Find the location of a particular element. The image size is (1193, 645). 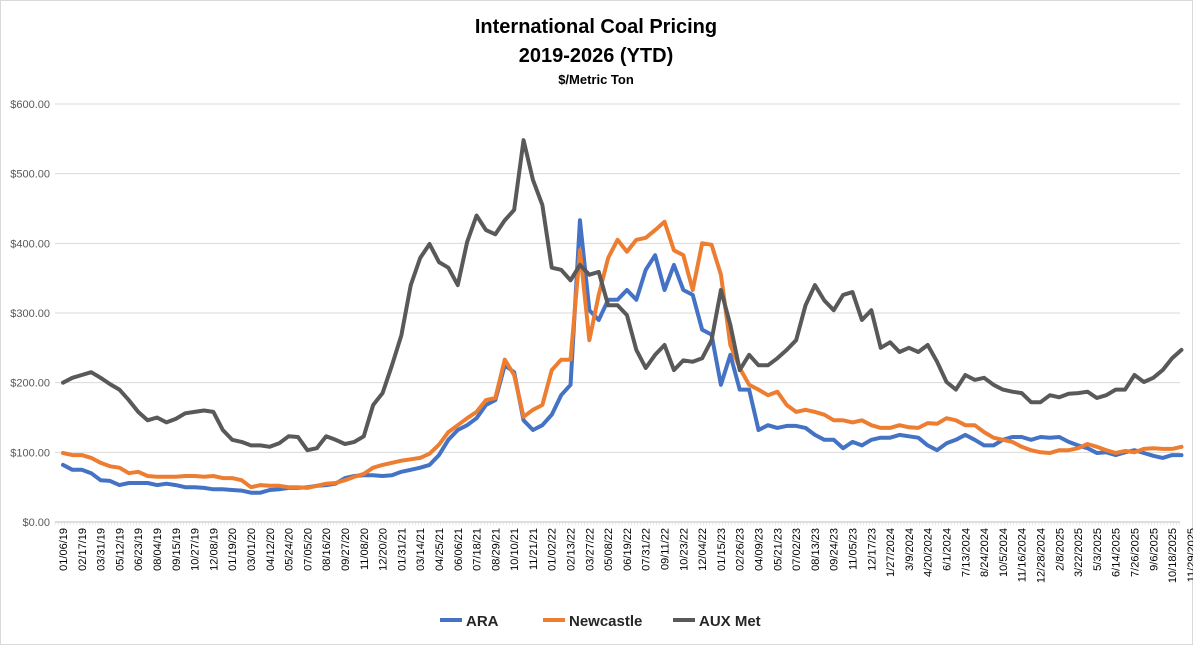

x-tick-label: 12/28/2024 is located at coordinates (1041, 555).